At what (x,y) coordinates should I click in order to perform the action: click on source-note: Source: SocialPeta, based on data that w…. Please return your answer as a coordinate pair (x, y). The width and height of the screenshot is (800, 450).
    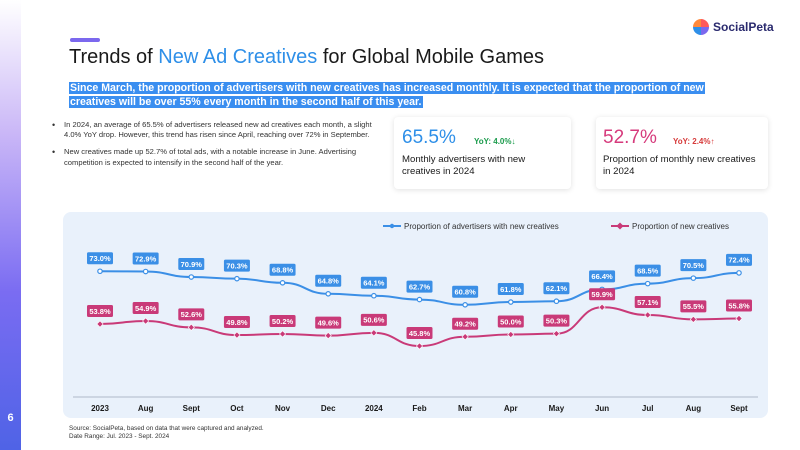
    Looking at the image, I should click on (166, 433).